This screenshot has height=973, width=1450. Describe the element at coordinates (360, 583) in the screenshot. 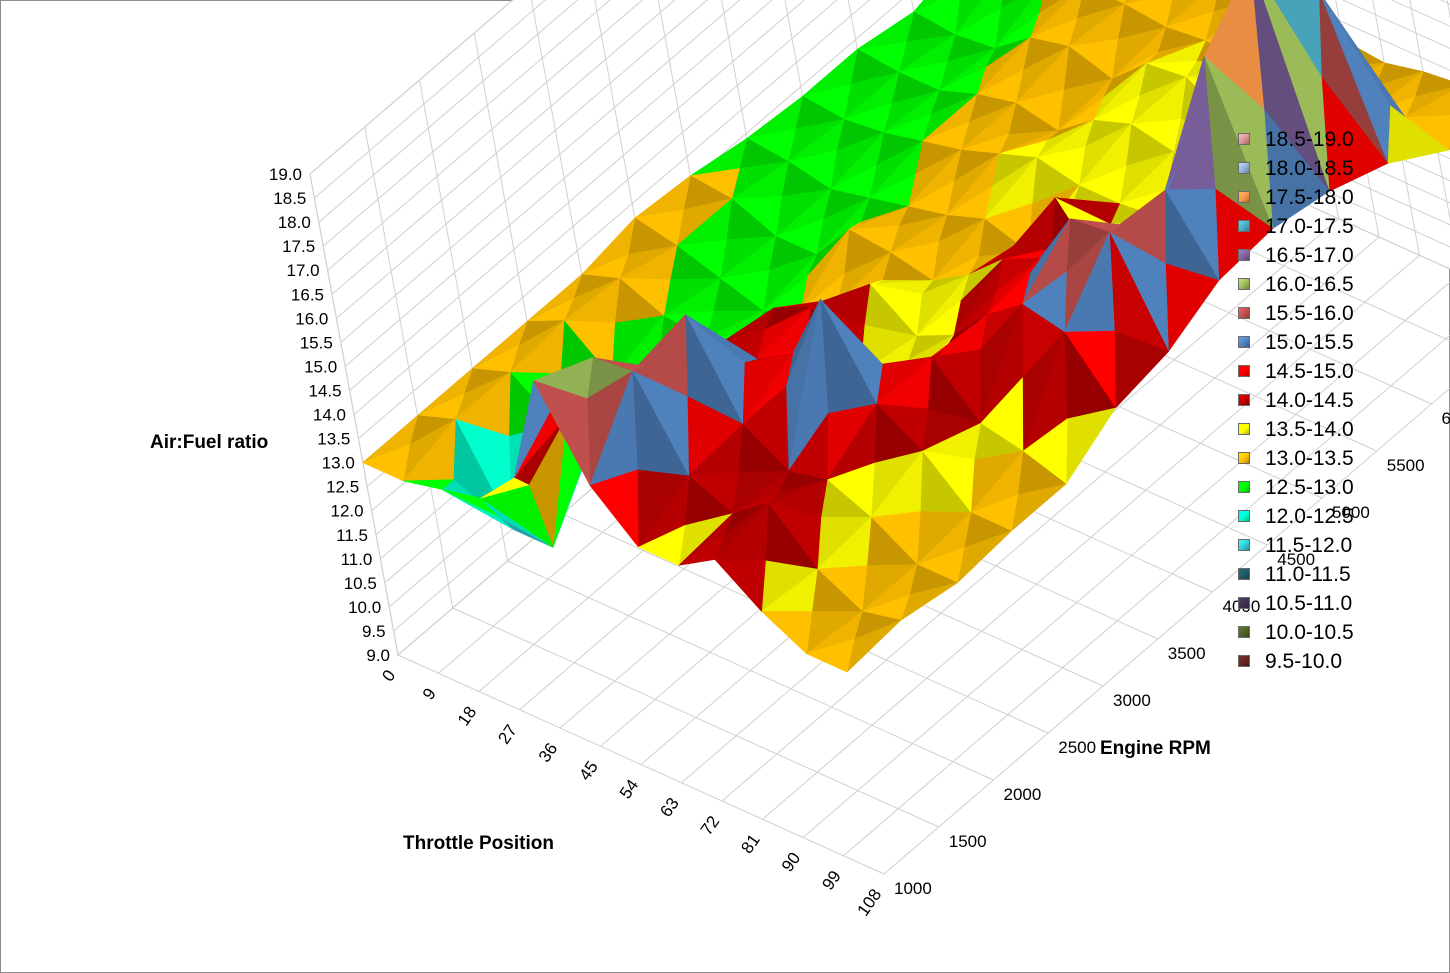

I see `z-tick-label: 10.5` at that location.